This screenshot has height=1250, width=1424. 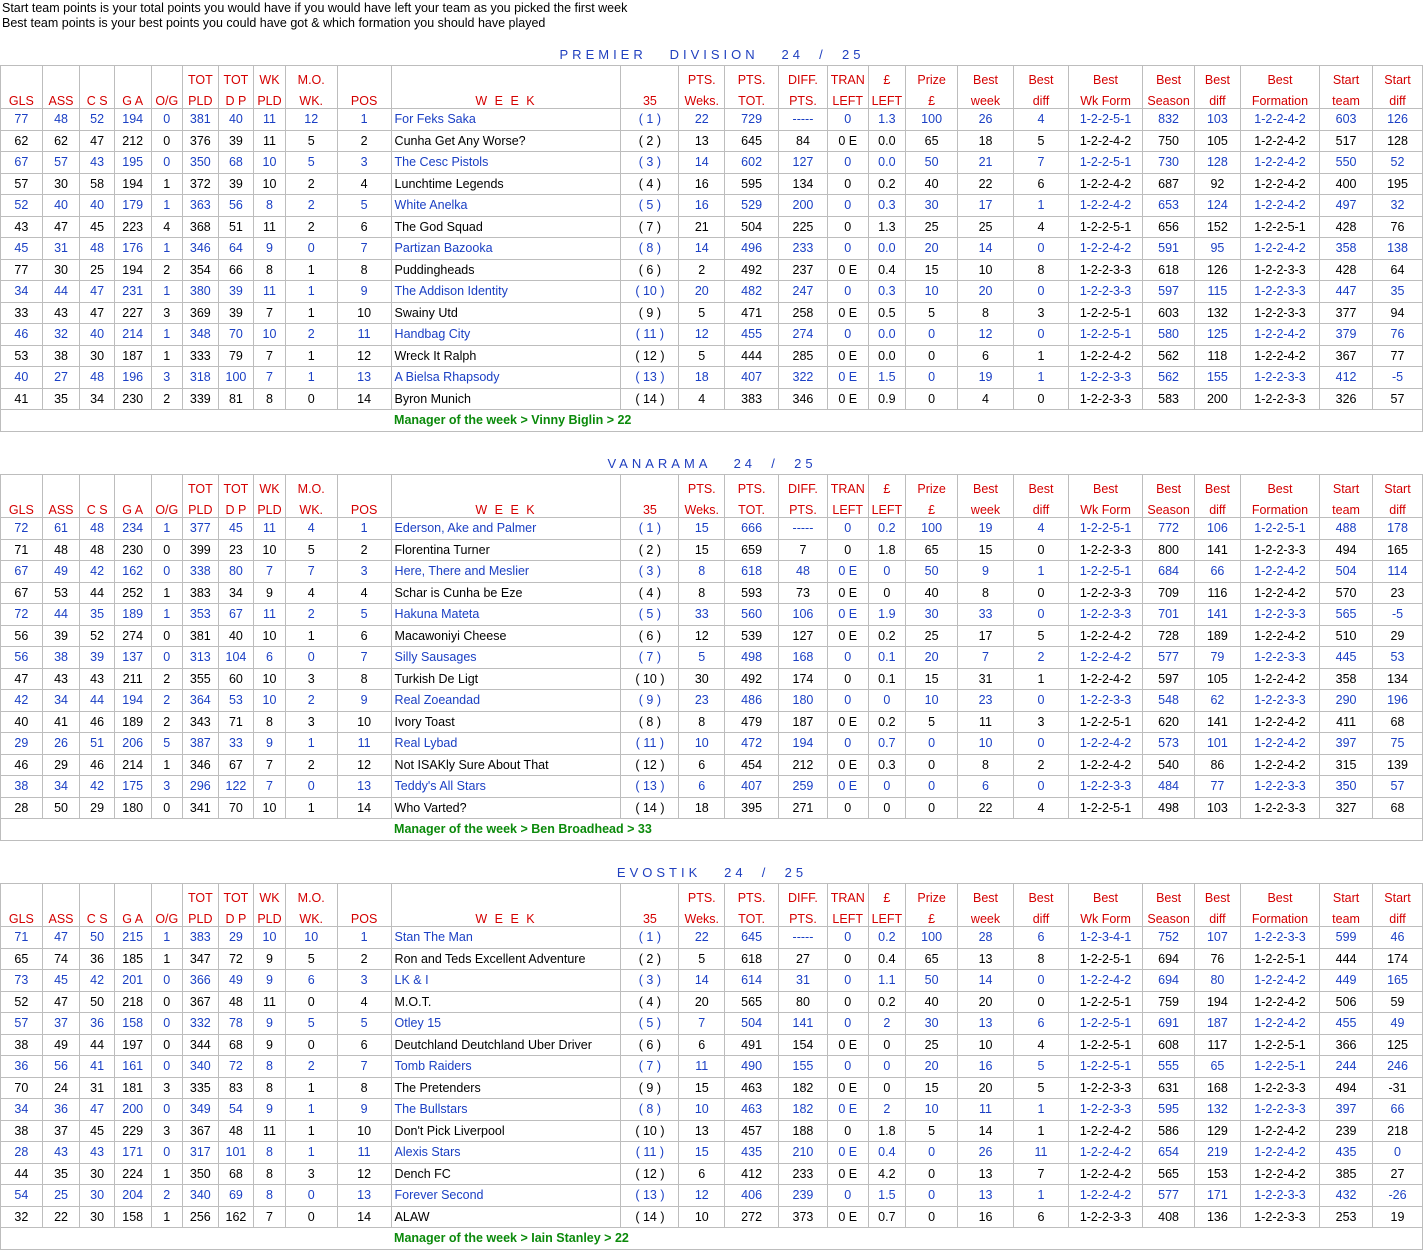 I want to click on table-cell: 200, so click(x=803, y=205).